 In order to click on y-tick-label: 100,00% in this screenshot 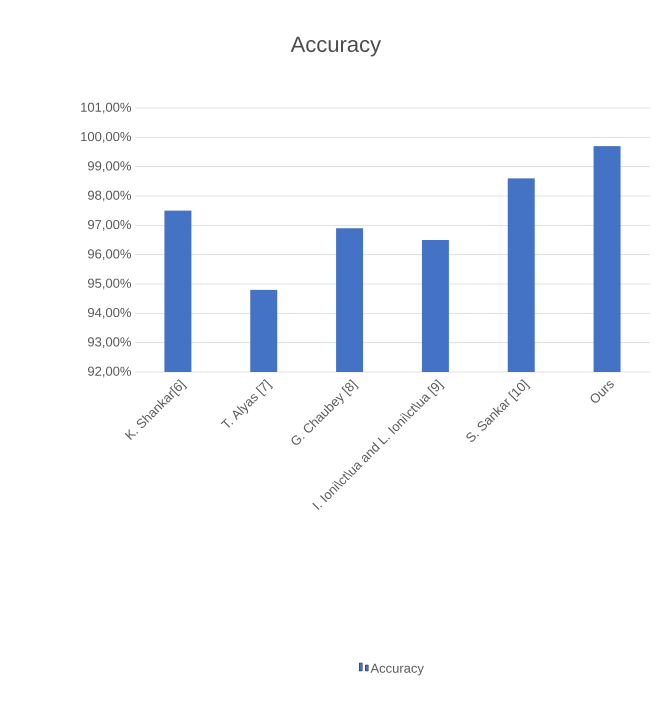, I will do `click(106, 137)`.